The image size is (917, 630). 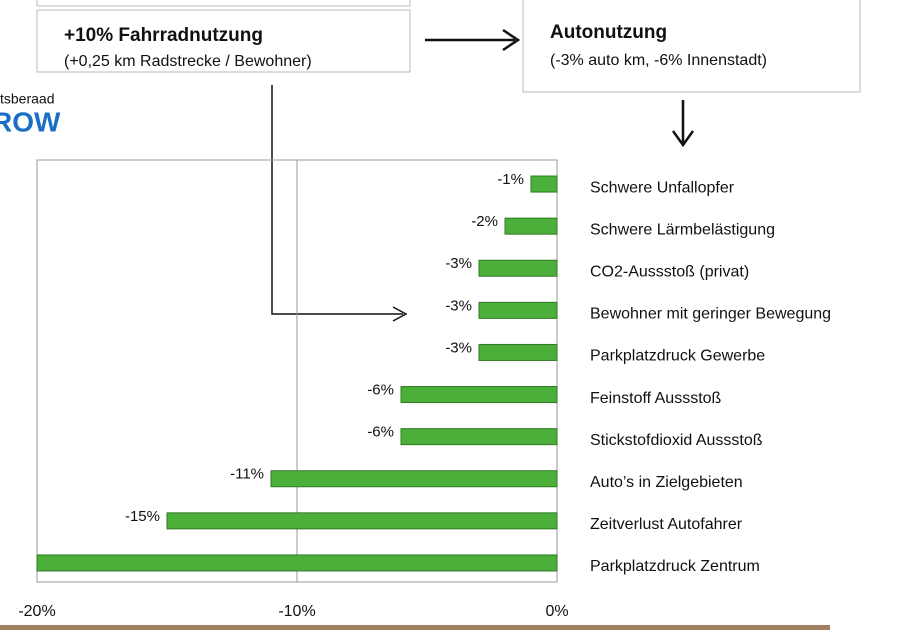 What do you see at coordinates (675, 566) in the screenshot?
I see `category-label: Parkplatzdruck Zentrum` at bounding box center [675, 566].